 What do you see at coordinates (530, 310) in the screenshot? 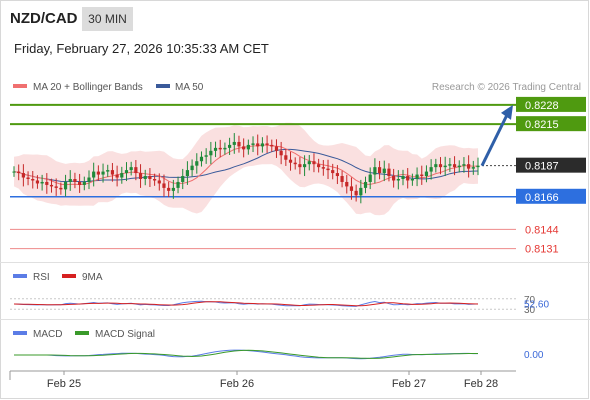
I see `rsi-level-label: 30` at bounding box center [530, 310].